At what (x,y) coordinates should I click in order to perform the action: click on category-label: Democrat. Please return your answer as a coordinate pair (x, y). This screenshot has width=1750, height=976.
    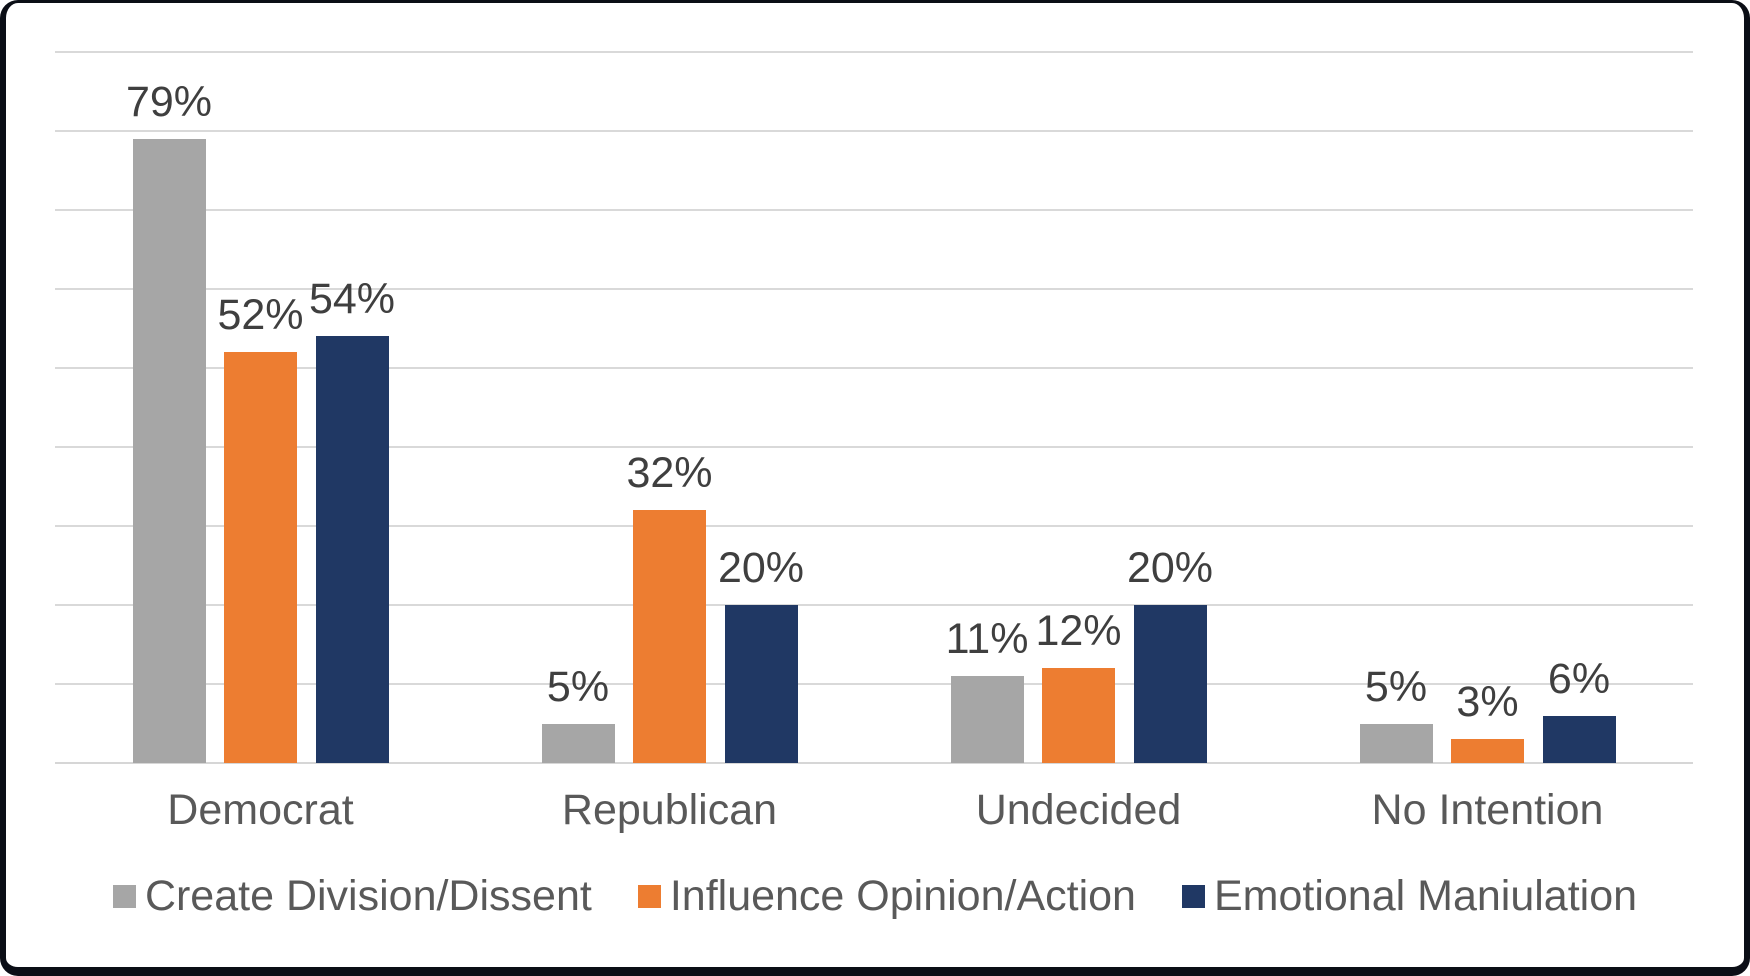
    Looking at the image, I should click on (260, 810).